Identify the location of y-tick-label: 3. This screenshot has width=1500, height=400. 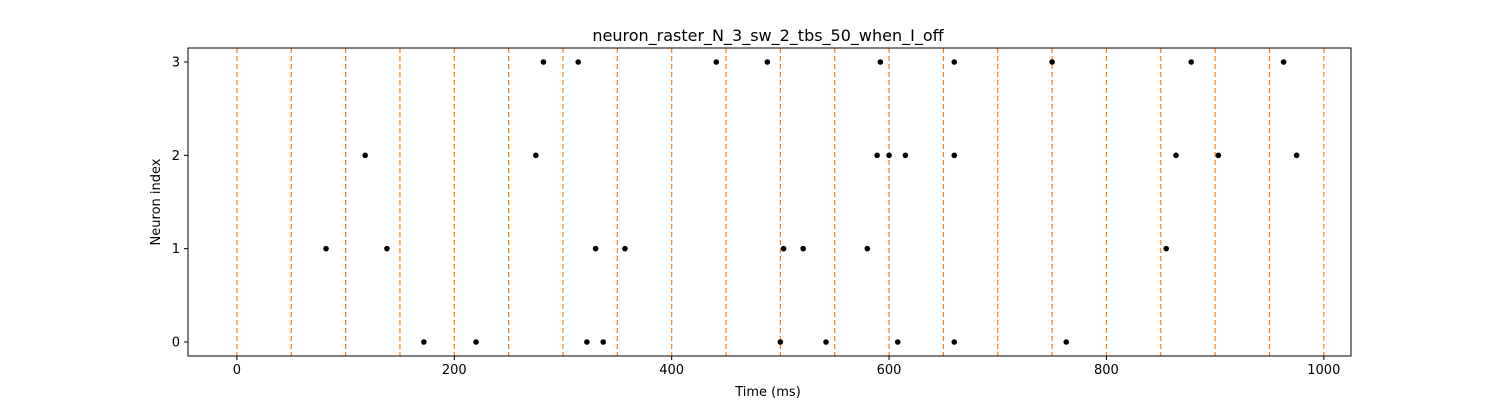
(176, 63).